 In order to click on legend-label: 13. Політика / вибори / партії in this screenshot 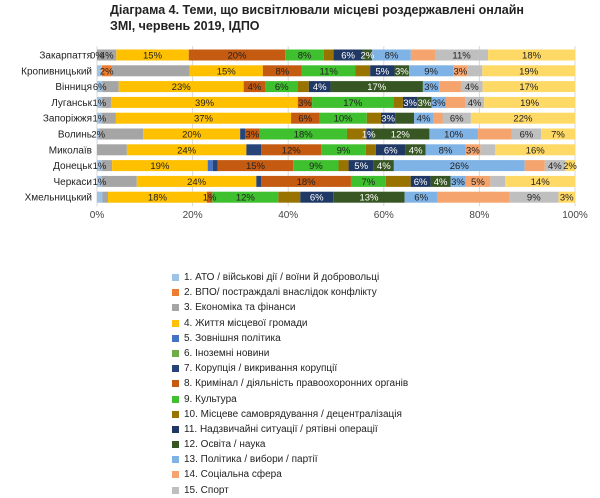, I will do `click(251, 460)`.